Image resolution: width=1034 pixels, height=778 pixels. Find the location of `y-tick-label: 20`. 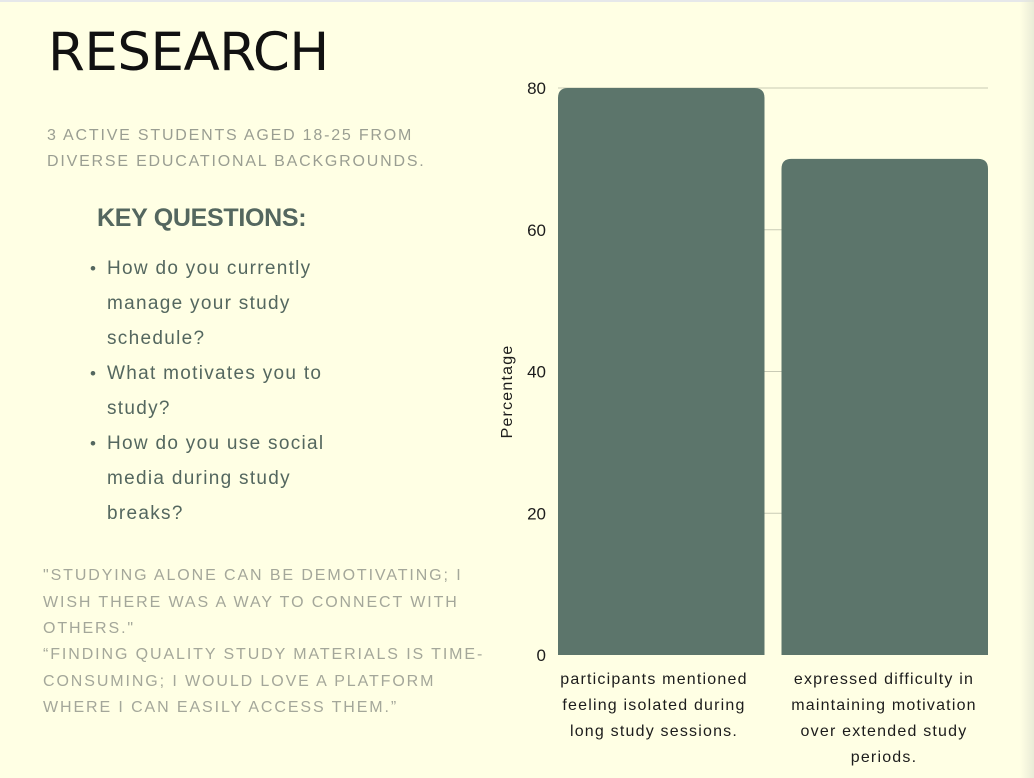

y-tick-label: 20 is located at coordinates (536, 513).